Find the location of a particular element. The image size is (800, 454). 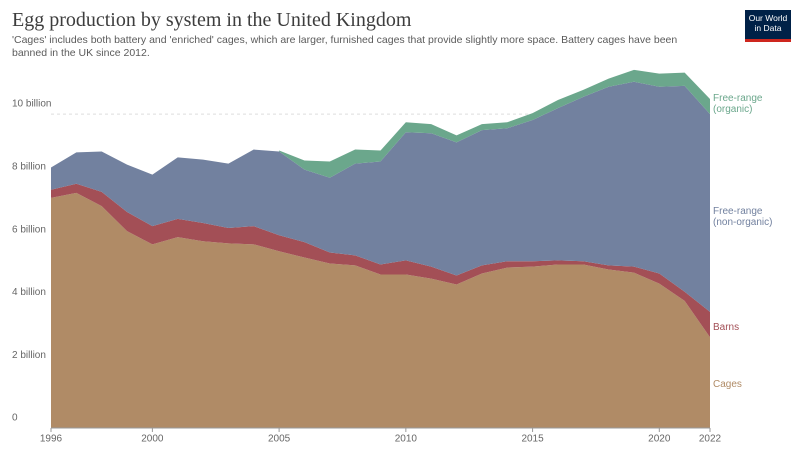

y-tick-label: 2 billion is located at coordinates (29, 355).